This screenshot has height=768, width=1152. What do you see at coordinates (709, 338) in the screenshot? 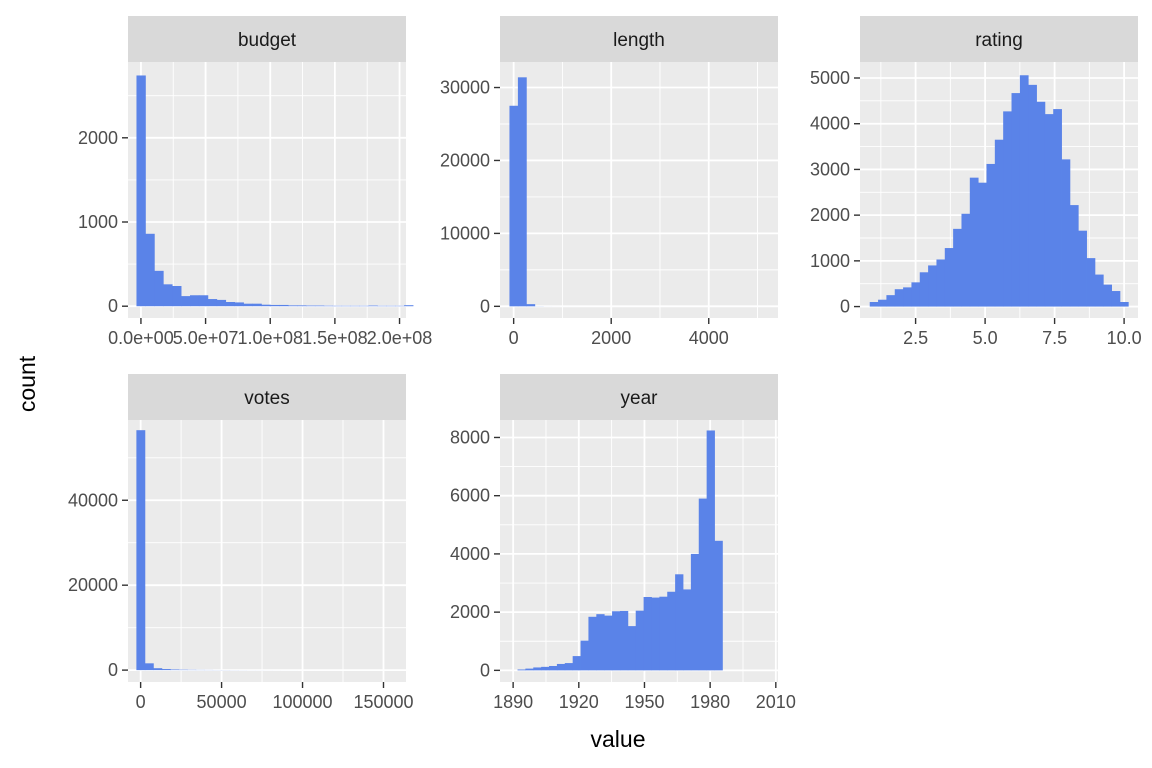
I see `x-tick-label: 4000` at bounding box center [709, 338].